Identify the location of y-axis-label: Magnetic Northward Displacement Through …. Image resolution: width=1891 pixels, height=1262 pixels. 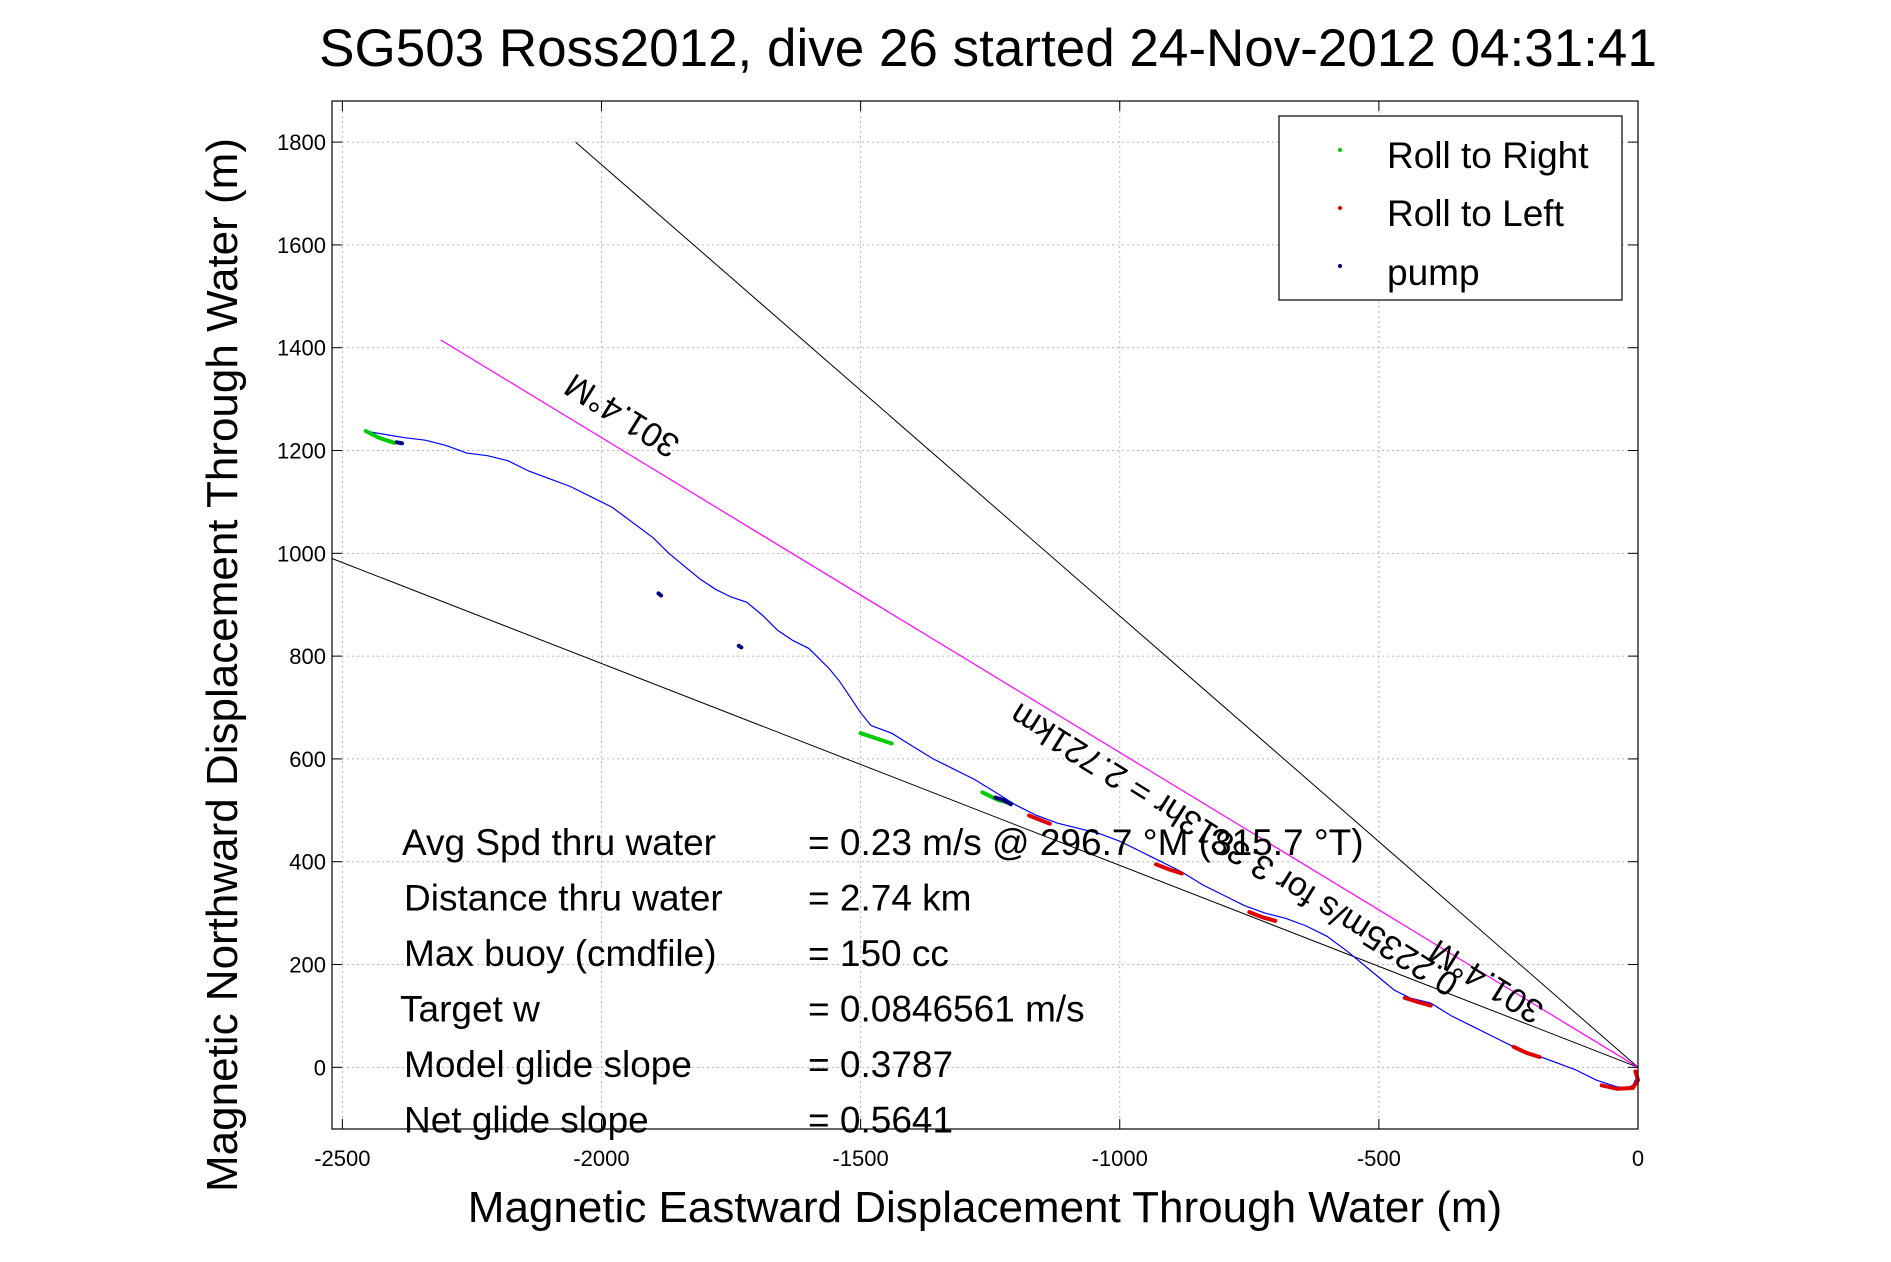
(222, 665).